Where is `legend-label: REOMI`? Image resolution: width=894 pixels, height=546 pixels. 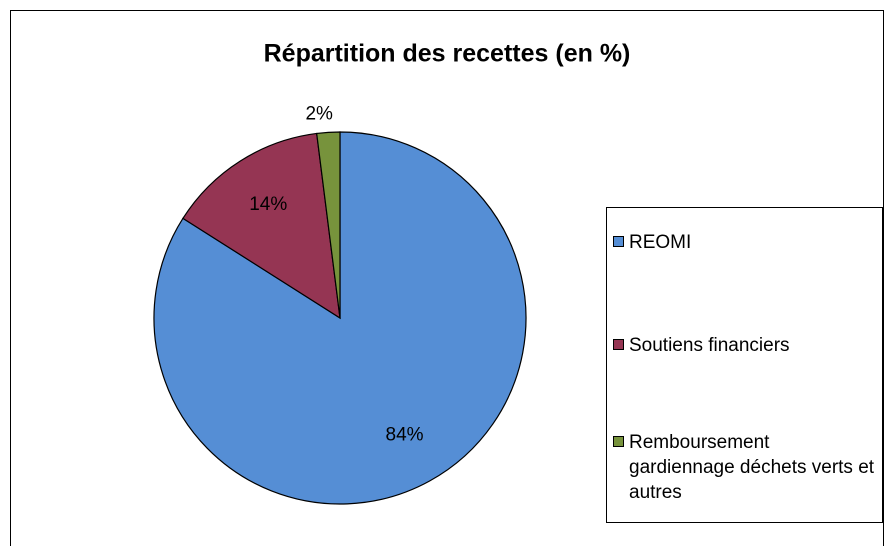 legend-label: REOMI is located at coordinates (660, 242).